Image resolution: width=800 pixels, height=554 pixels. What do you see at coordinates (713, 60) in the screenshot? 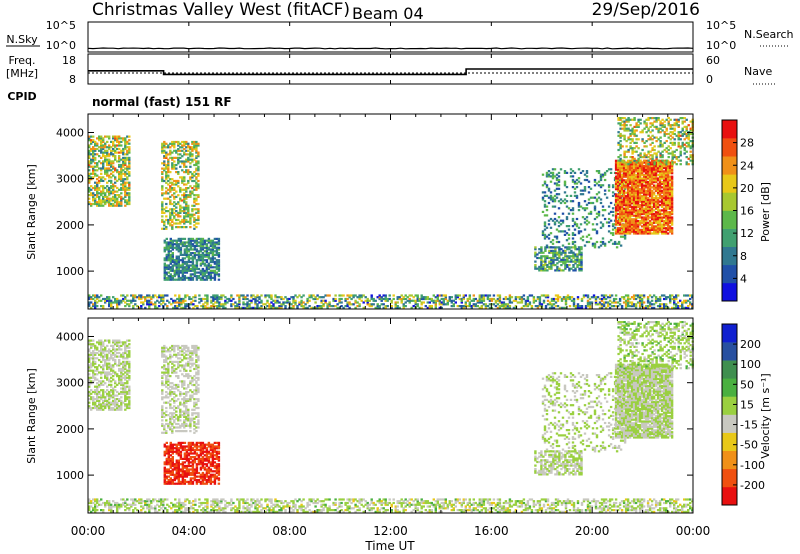
I see `nave-tick-high: 60` at bounding box center [713, 60].